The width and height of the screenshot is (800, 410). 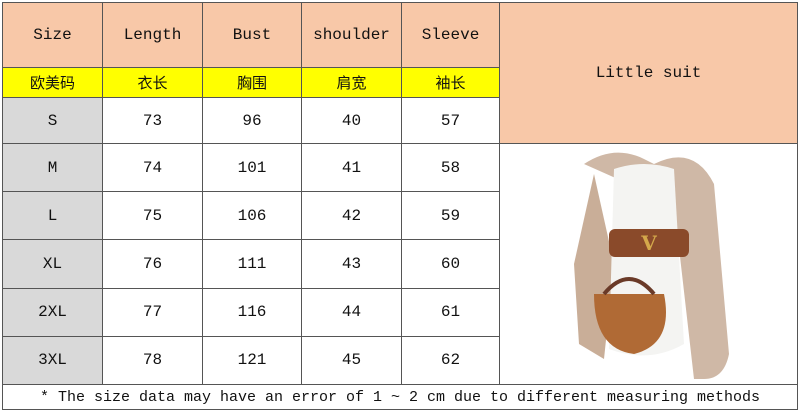 I want to click on header-zh-bust: 胸围, so click(x=252, y=82).